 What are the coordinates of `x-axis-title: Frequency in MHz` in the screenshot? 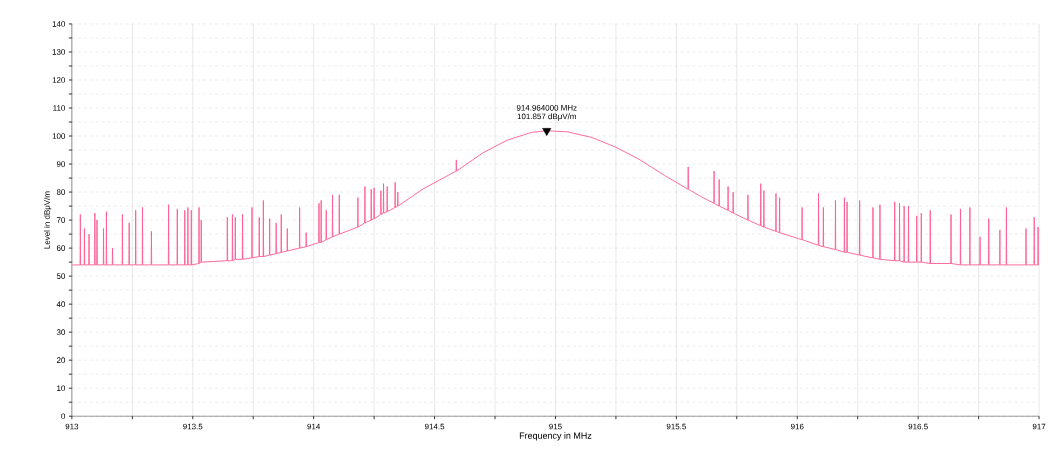 It's located at (555, 436).